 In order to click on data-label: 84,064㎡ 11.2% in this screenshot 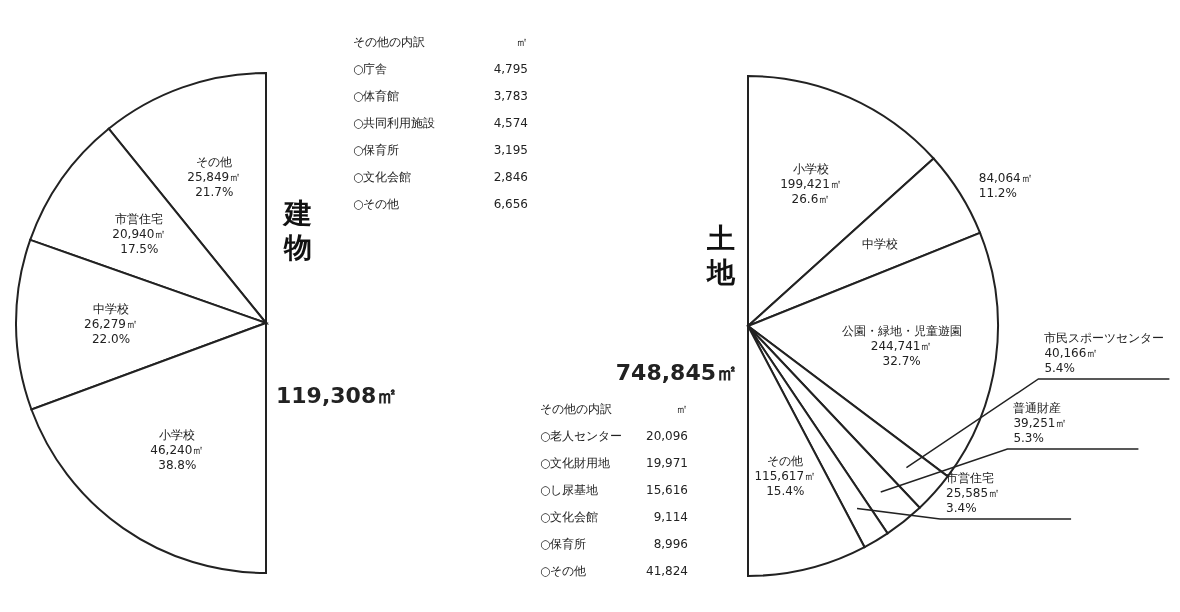, I will do `click(1005, 186)`.